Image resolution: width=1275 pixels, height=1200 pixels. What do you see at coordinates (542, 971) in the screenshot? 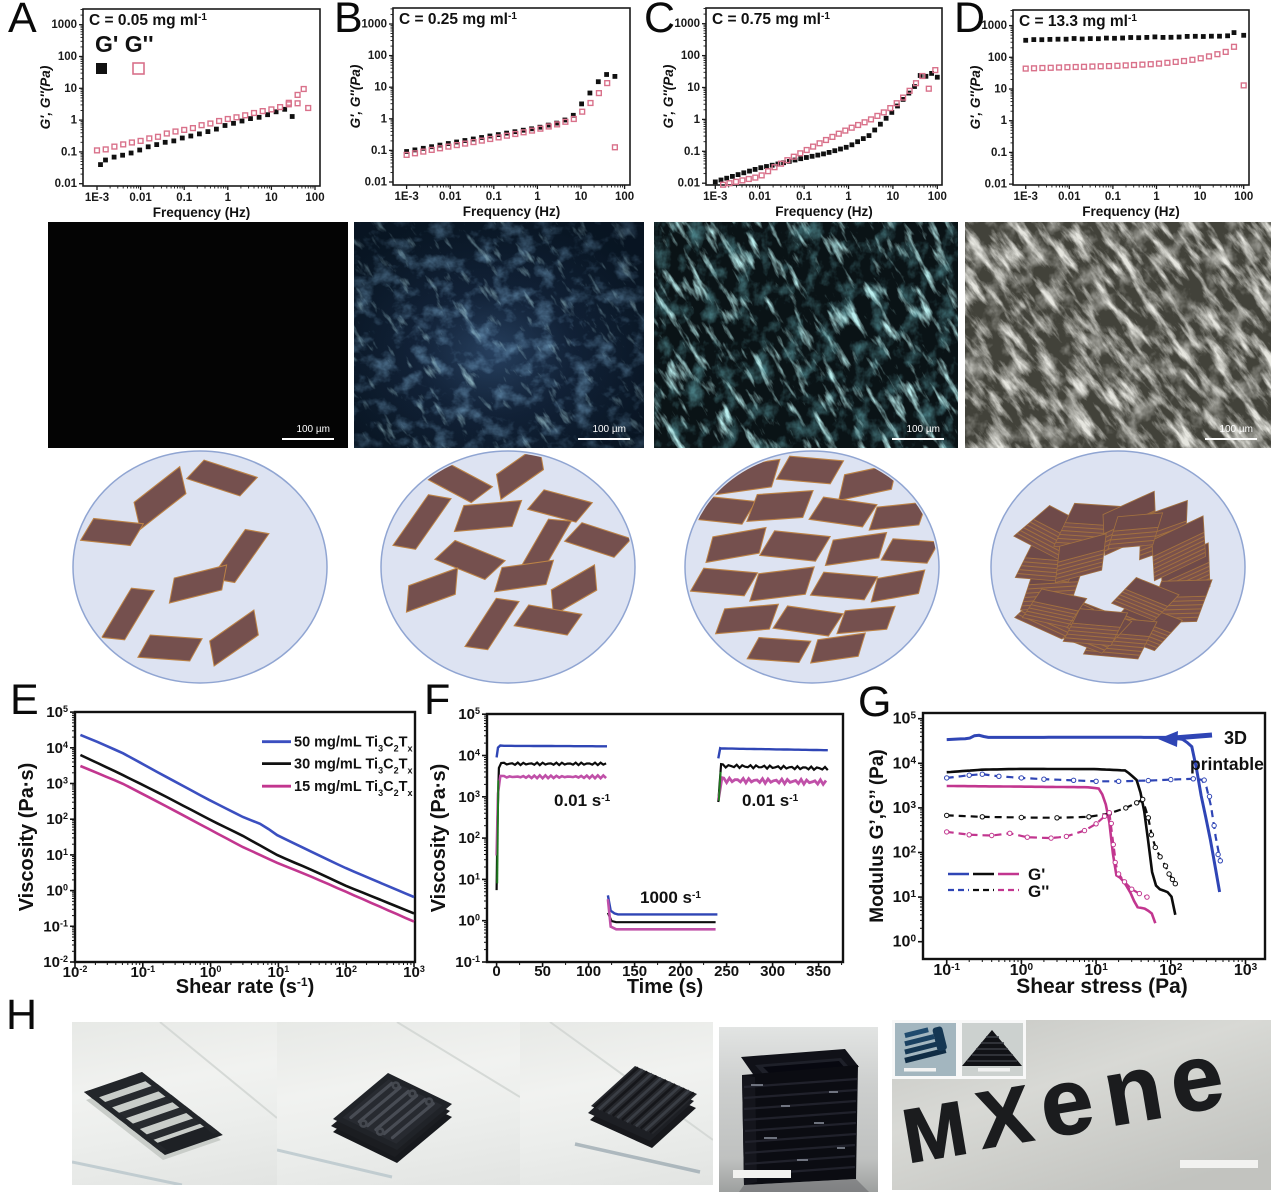
I see `svg-text: 50` at bounding box center [542, 971].